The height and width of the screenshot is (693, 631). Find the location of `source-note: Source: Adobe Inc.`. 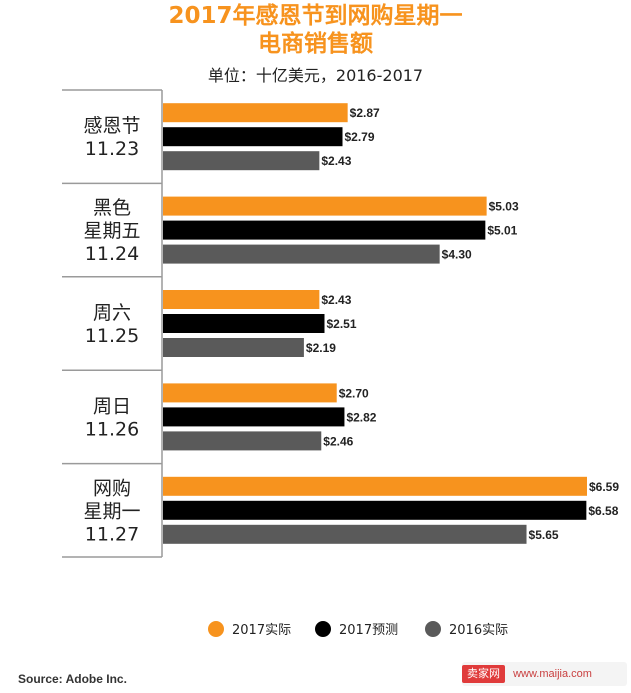

source-note: Source: Adobe Inc. is located at coordinates (72, 679).